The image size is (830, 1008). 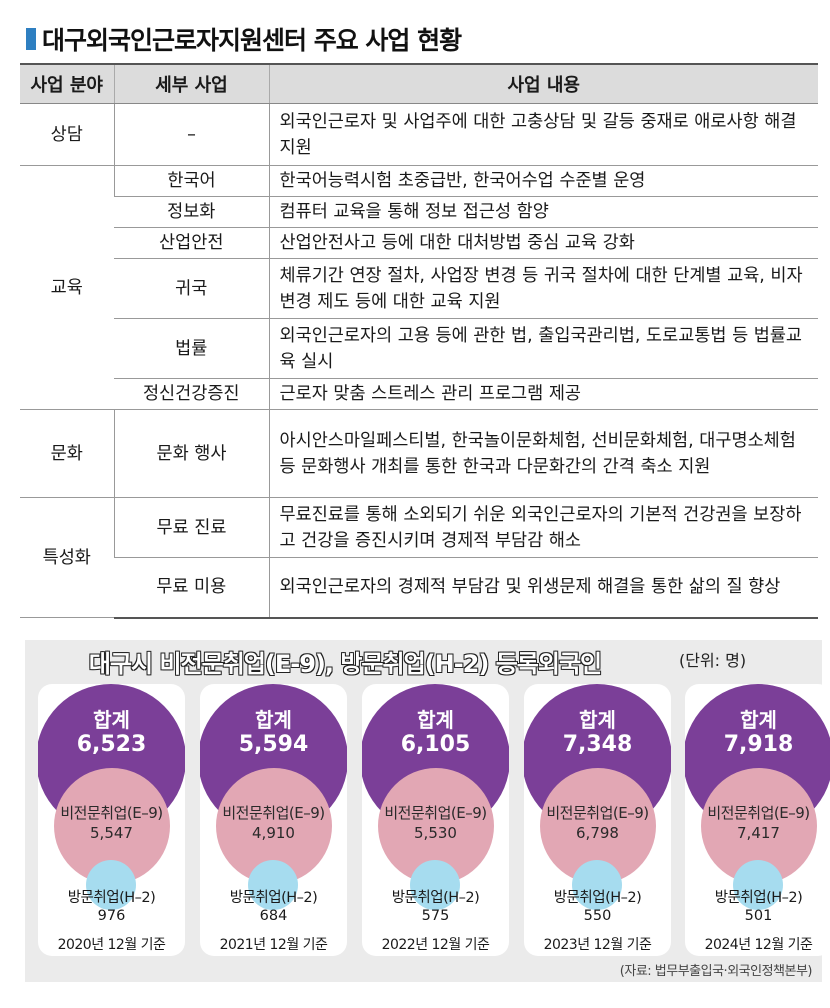 What do you see at coordinates (191, 83) in the screenshot?
I see `header-detail: 세부 사업` at bounding box center [191, 83].